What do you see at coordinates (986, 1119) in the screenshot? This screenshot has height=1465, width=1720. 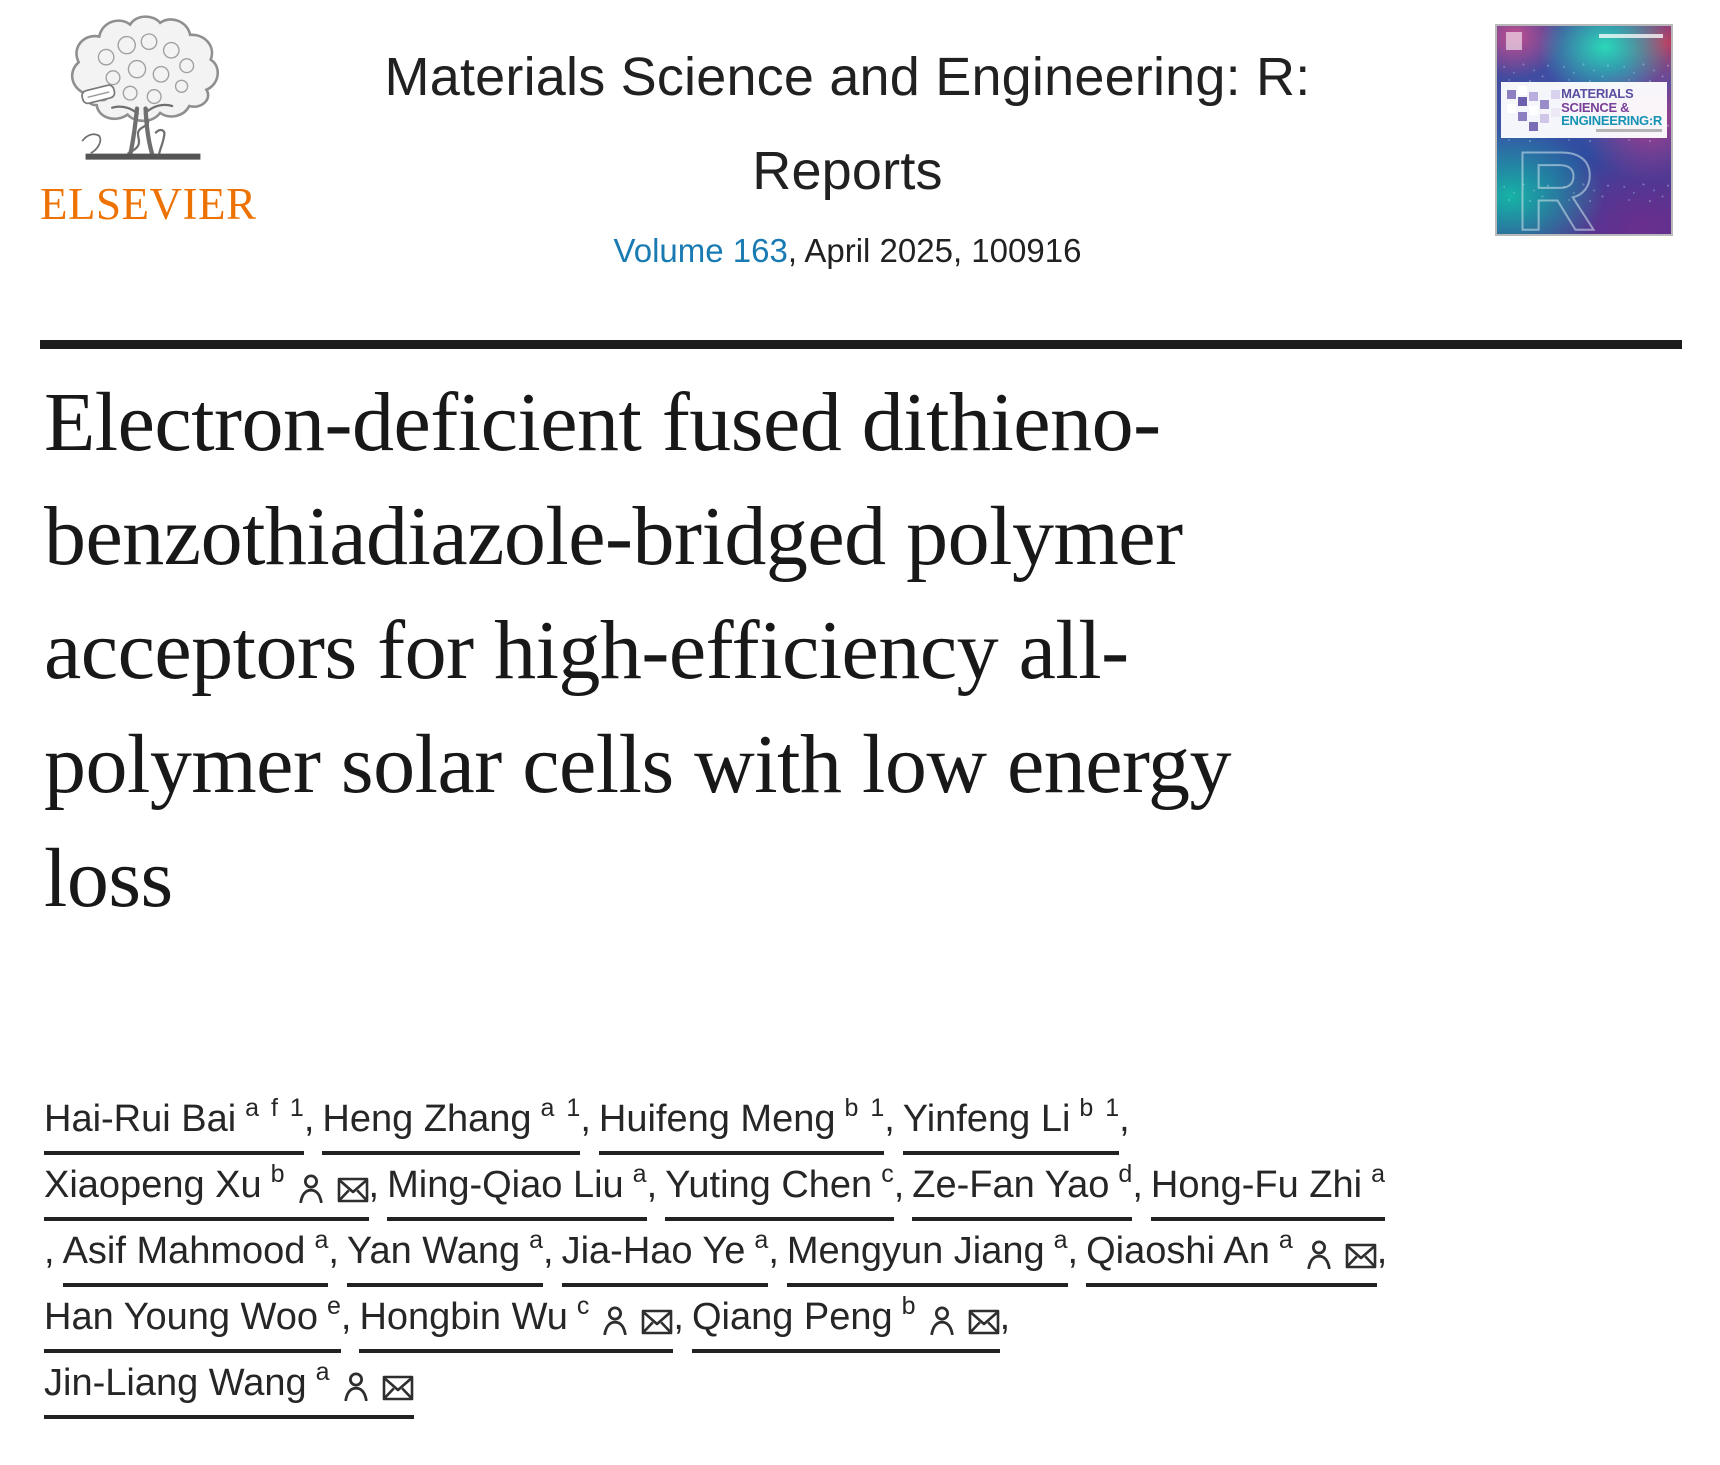 I see `author-name: Yinfeng Li` at bounding box center [986, 1119].